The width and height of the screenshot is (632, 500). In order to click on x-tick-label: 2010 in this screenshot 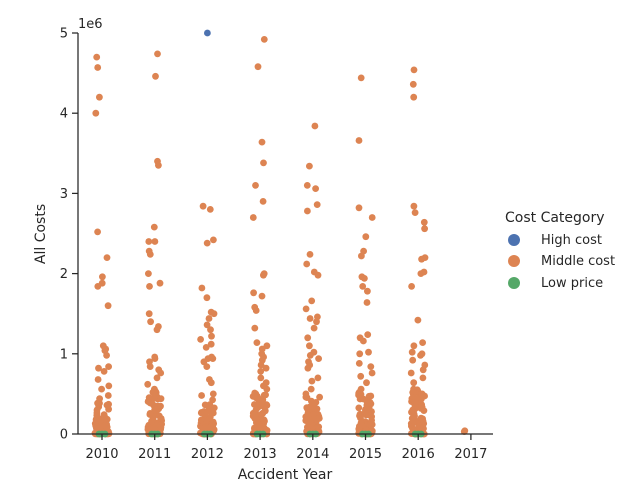, I will do `click(101, 454)`.